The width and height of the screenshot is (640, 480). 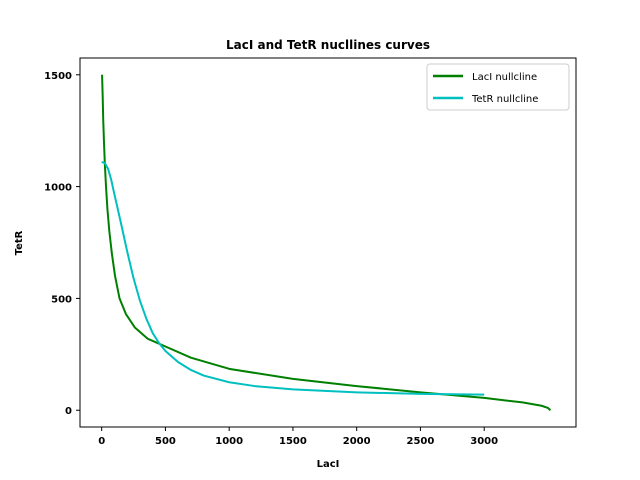 What do you see at coordinates (357, 441) in the screenshot?
I see `x-tick-label: 2000` at bounding box center [357, 441].